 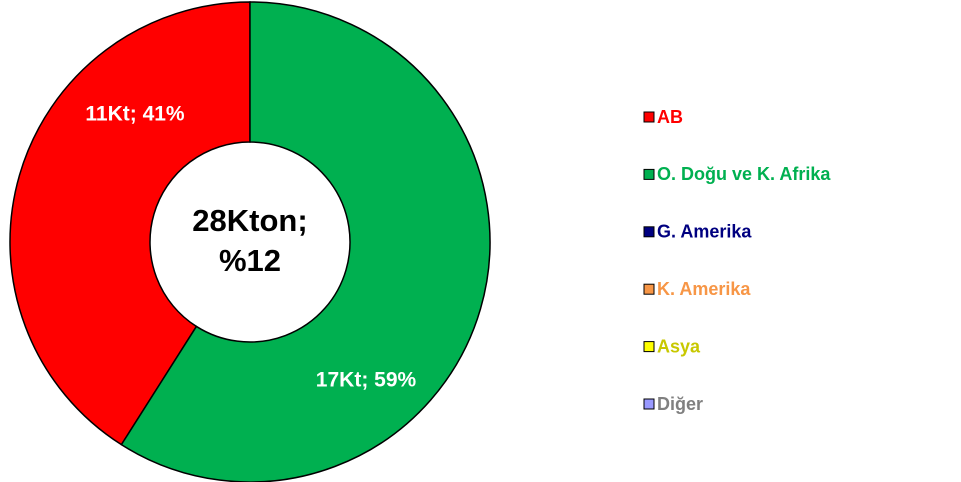 What do you see at coordinates (366, 380) in the screenshot?
I see `data-label: 17Kt; 59%` at bounding box center [366, 380].